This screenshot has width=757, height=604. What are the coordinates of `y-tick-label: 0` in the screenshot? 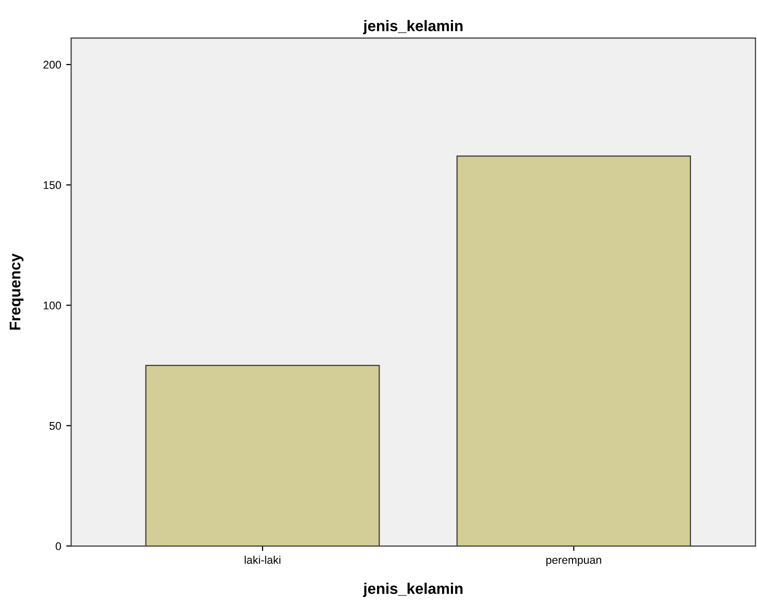 It's located at (58, 546).